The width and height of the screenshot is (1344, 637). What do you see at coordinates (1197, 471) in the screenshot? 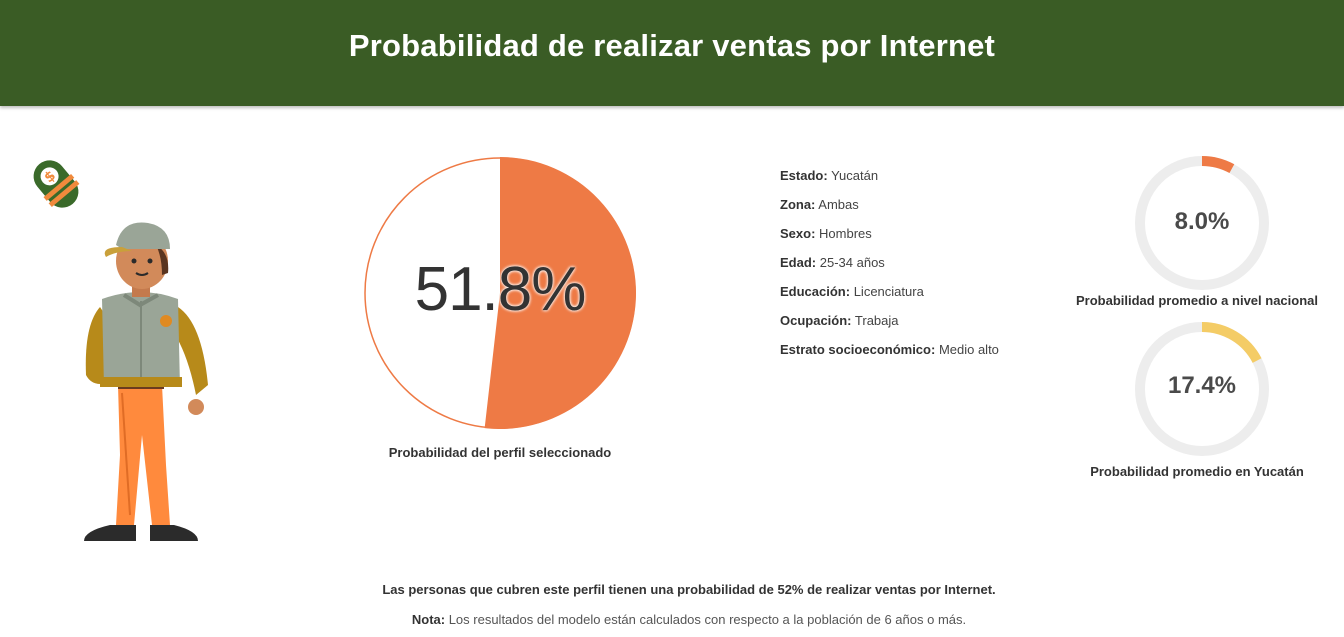
I see `state-probability-caption: Probabilidad promedio en Yucatán` at bounding box center [1197, 471].